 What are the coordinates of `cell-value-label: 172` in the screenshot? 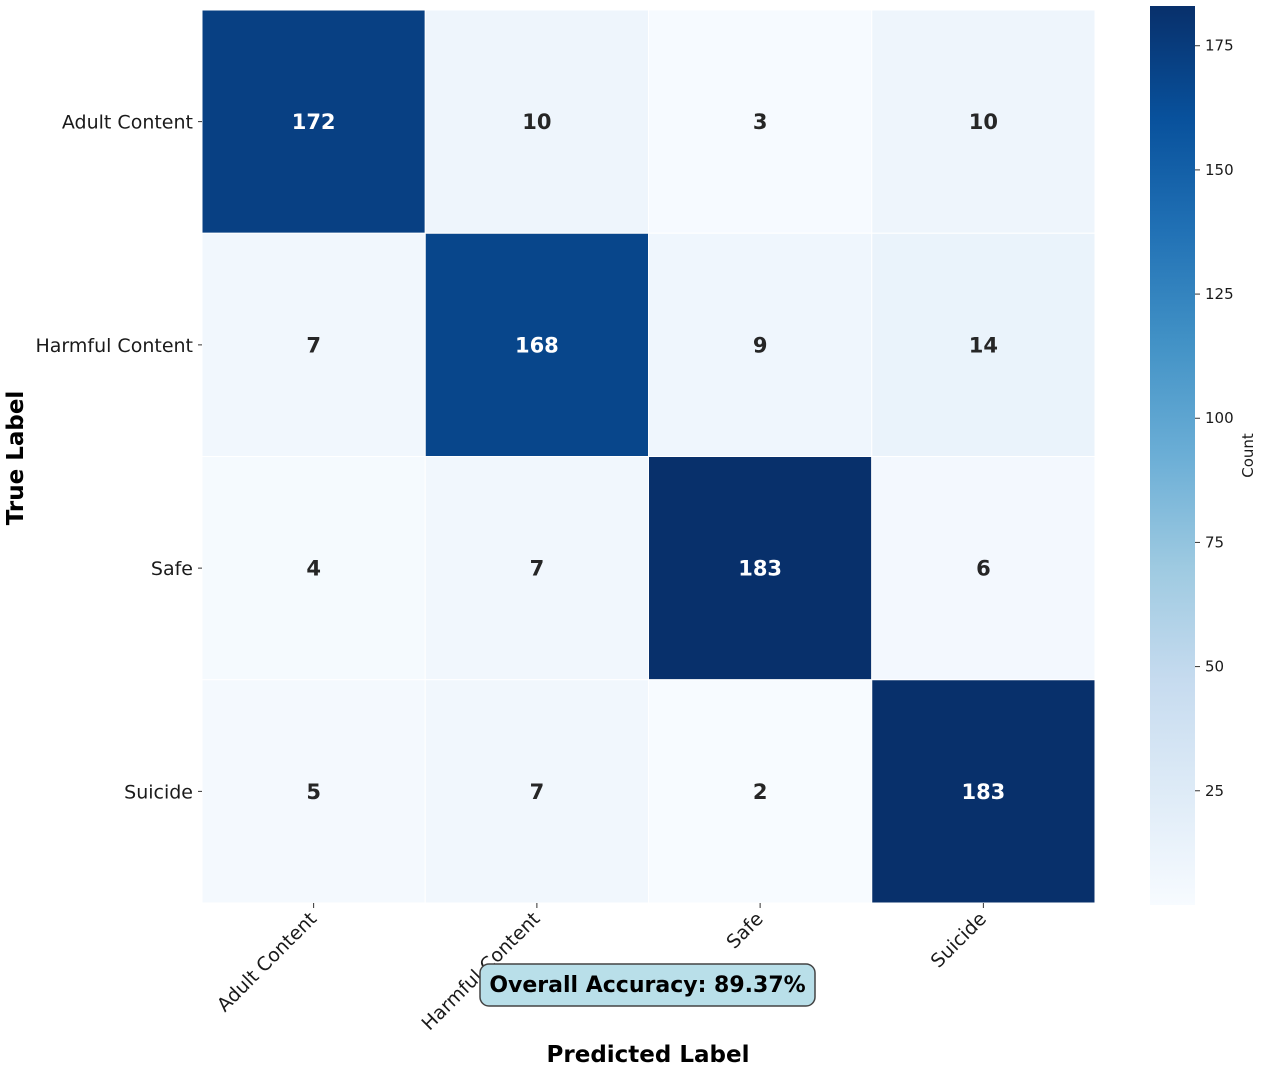 It's located at (314, 122).